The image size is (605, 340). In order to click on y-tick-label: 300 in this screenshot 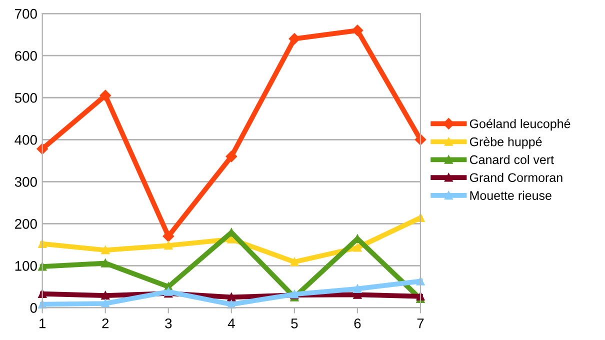, I will do `click(25, 181)`.